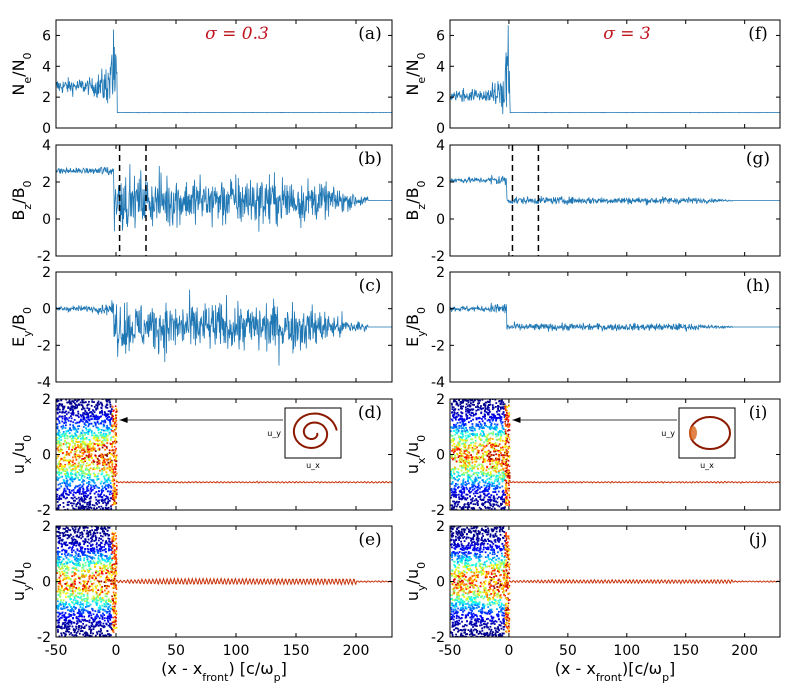 This screenshot has height=695, width=789. Describe the element at coordinates (46, 146) in the screenshot. I see `y-tick-label: 4` at that location.